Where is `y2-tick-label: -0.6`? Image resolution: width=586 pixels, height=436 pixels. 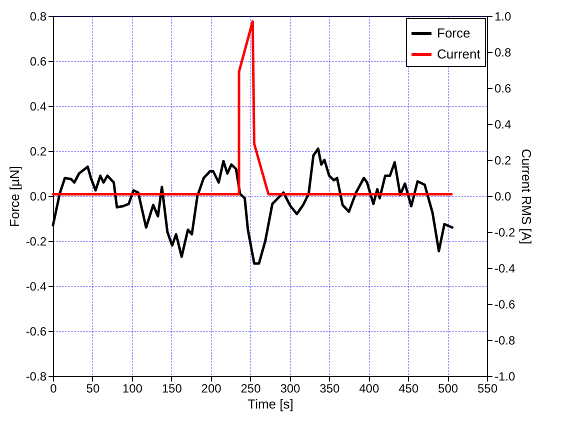 y2-tick-label: -0.6 is located at coordinates (505, 305).